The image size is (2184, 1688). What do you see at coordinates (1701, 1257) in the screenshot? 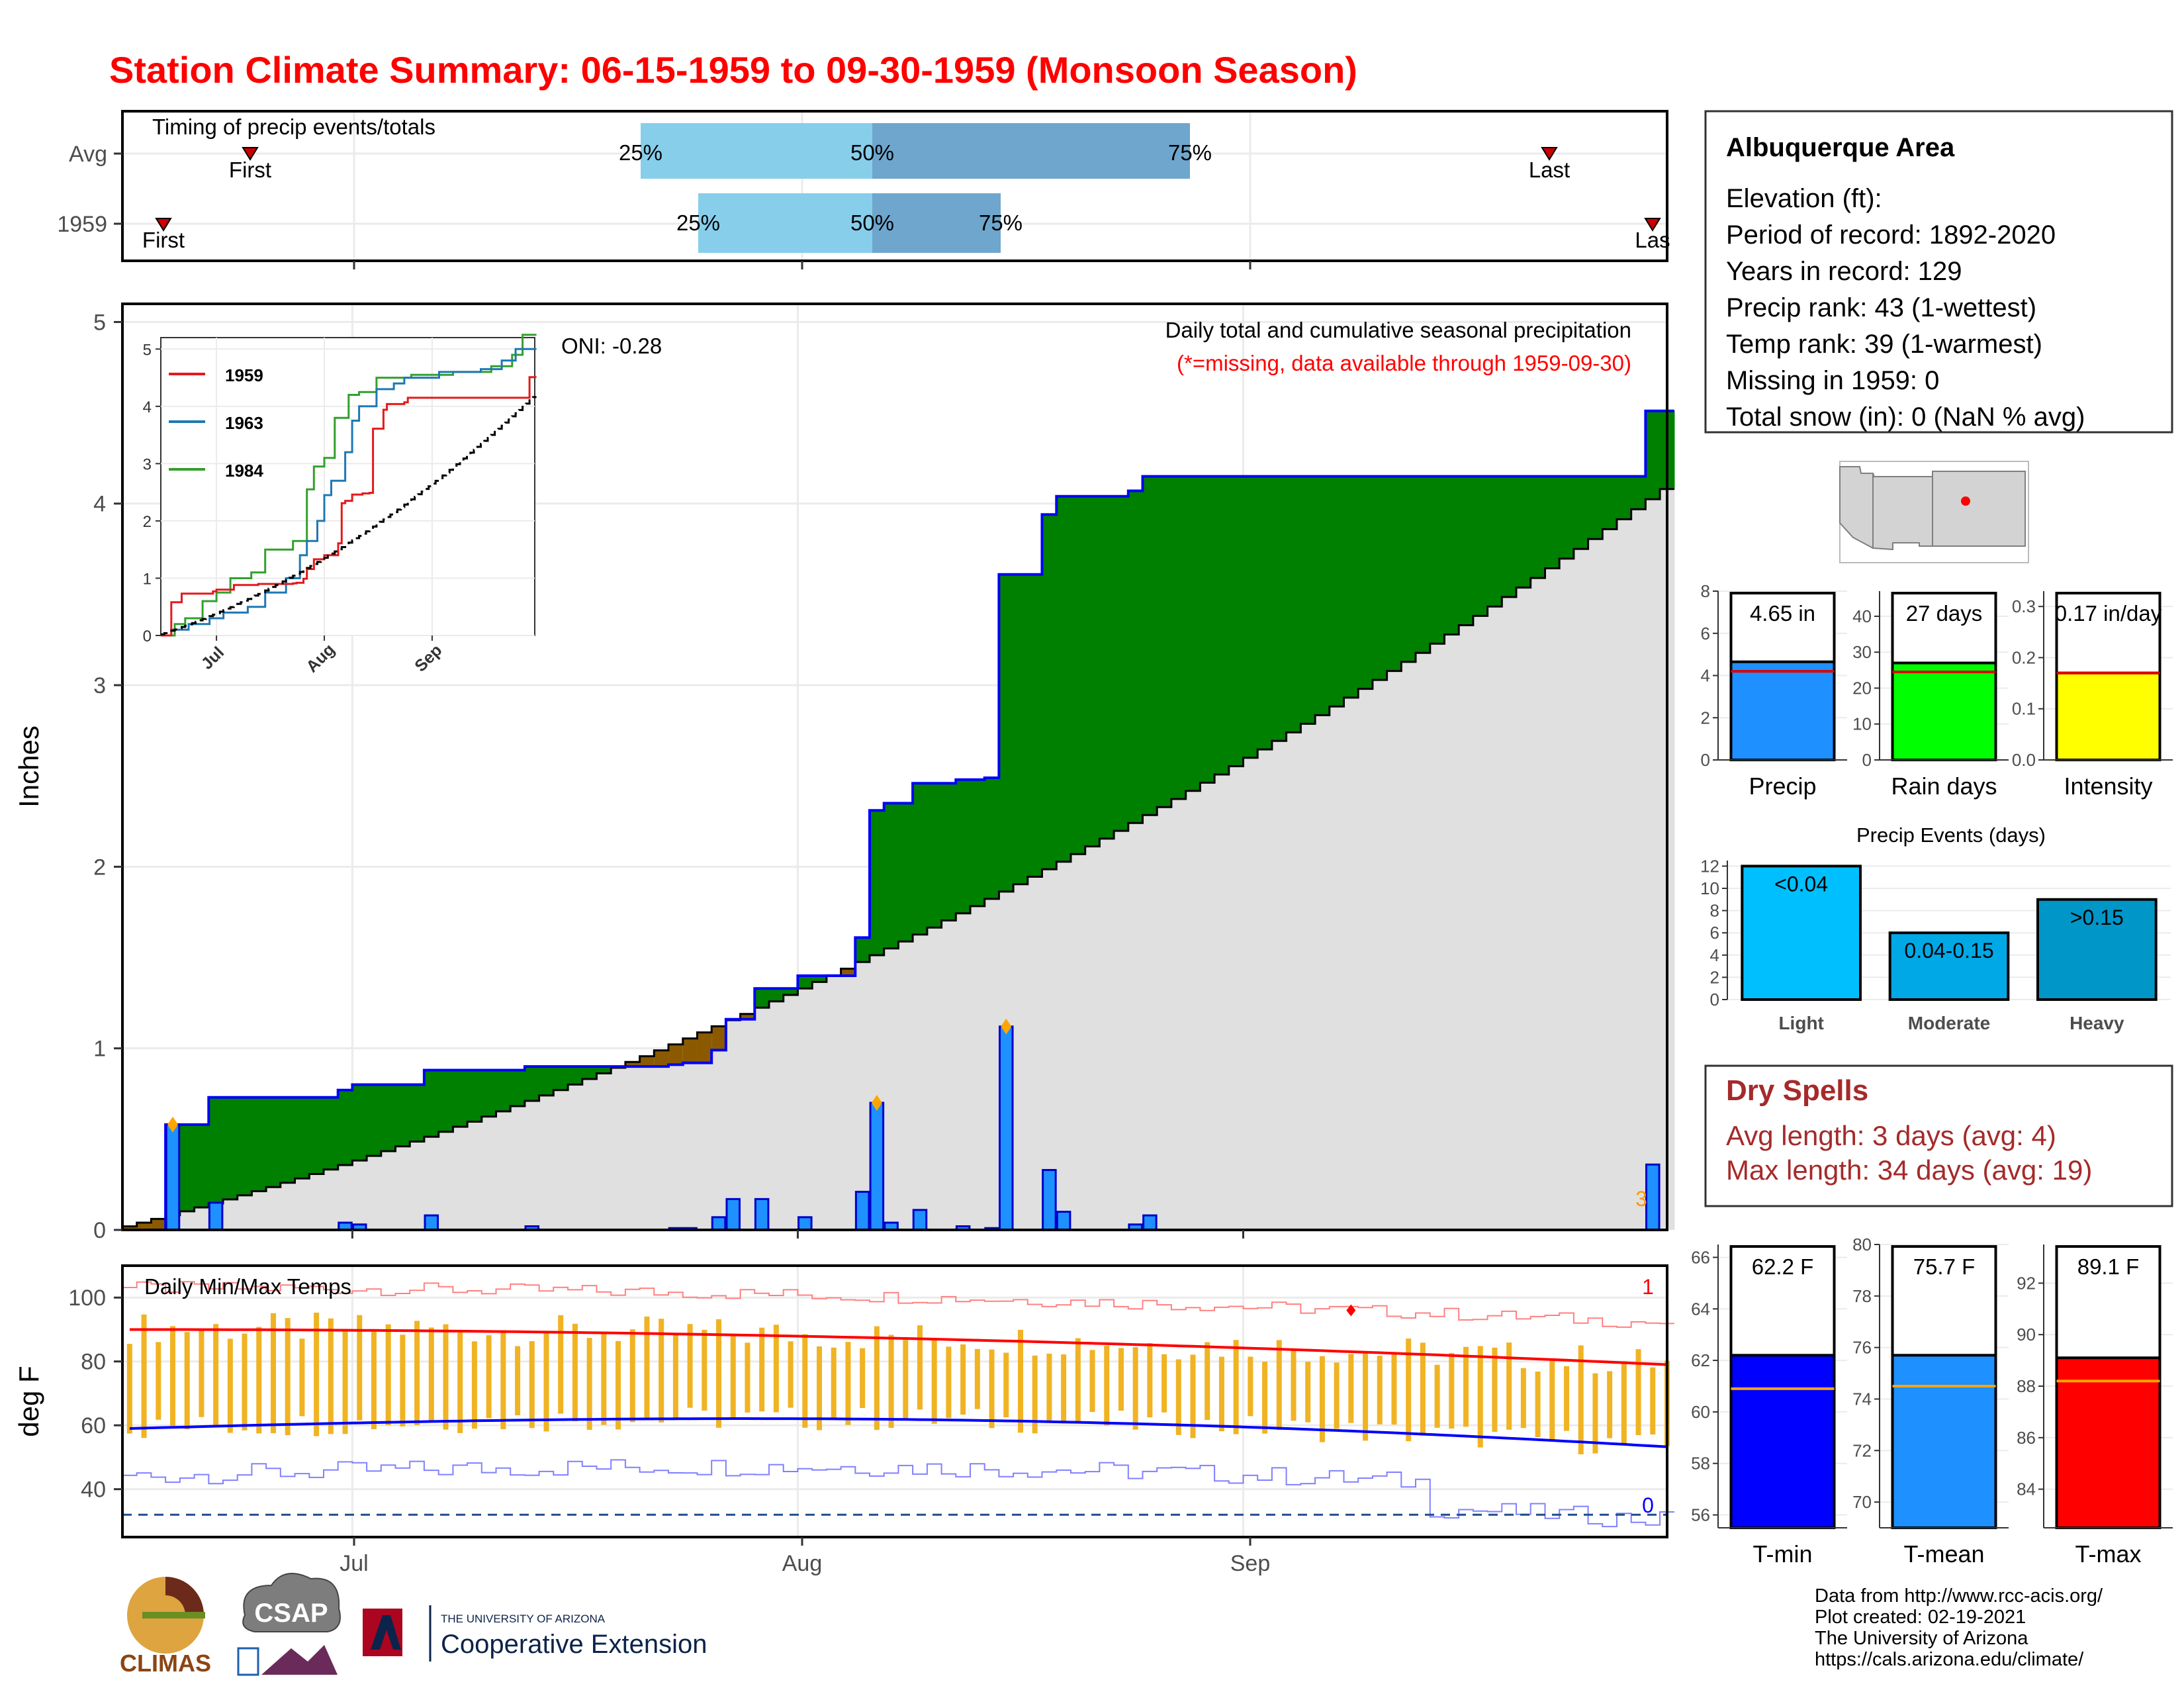
I see `tempbar-0-tick-label: 66` at bounding box center [1701, 1257].